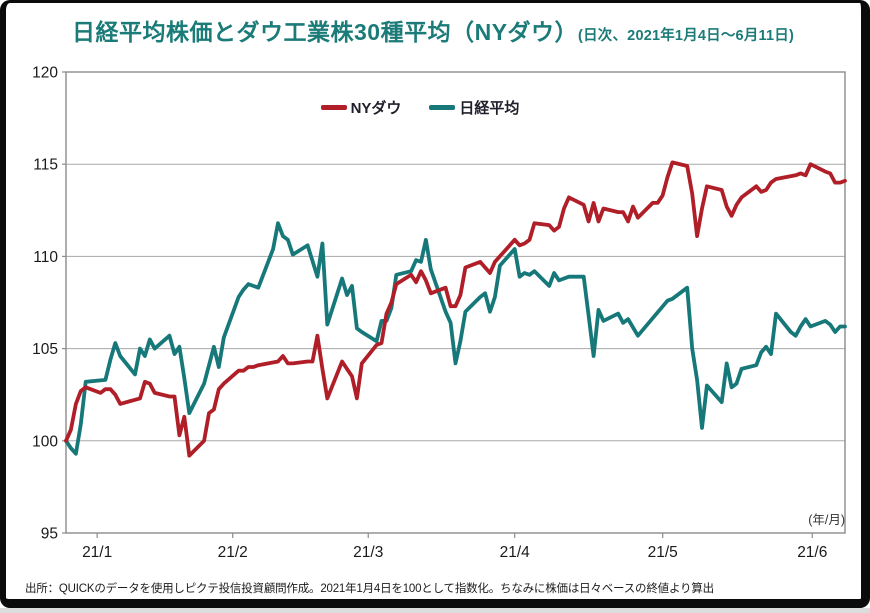 This screenshot has height=613, width=870. Describe the element at coordinates (325, 32) in the screenshot. I see `chart-title-main: 日経平均株価とダウ工業株30種平均（NYダウ）` at that location.